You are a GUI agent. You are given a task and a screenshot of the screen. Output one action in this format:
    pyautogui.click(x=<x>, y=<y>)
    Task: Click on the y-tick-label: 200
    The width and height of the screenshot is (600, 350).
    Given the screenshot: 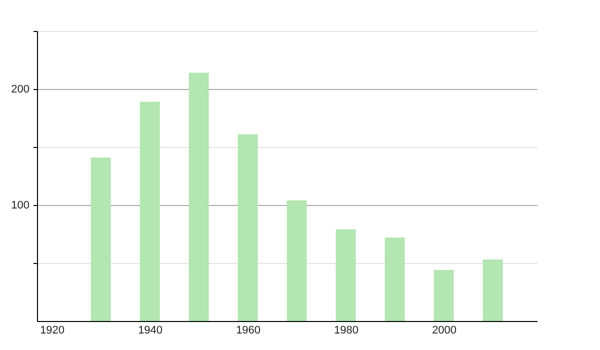 What is the action you would take?
    pyautogui.click(x=20, y=90)
    